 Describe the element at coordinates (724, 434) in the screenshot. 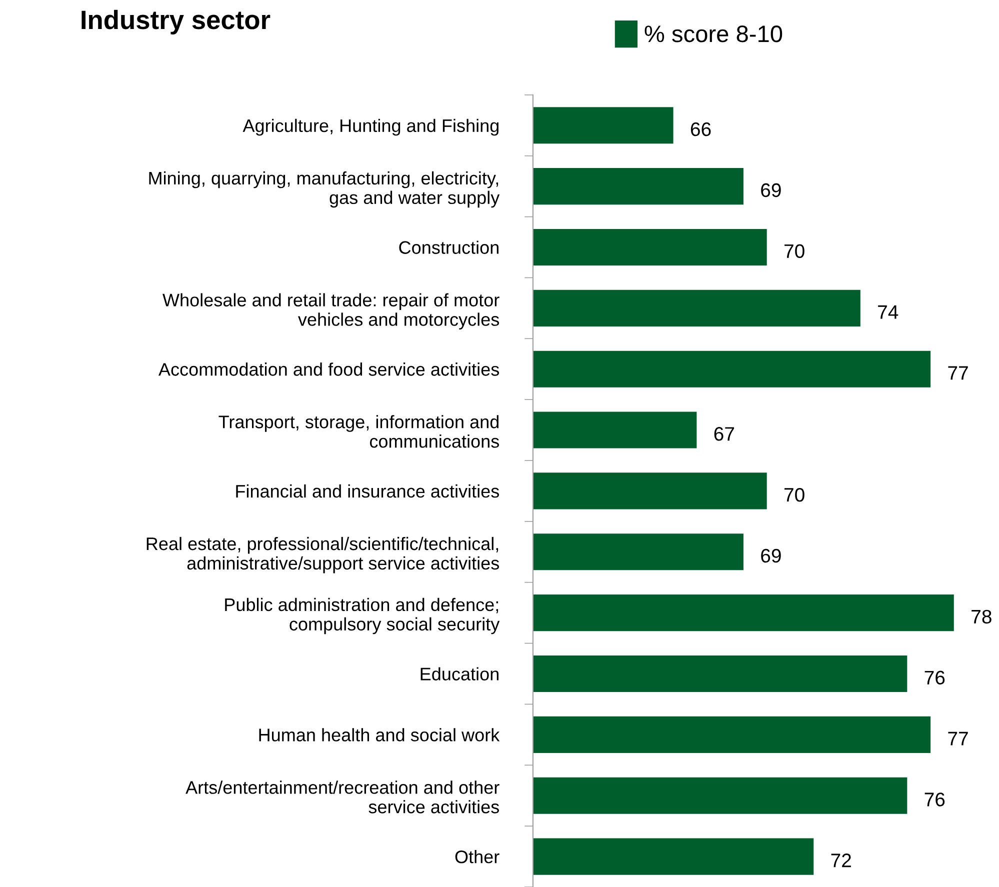

I see `data-label: 67` at that location.